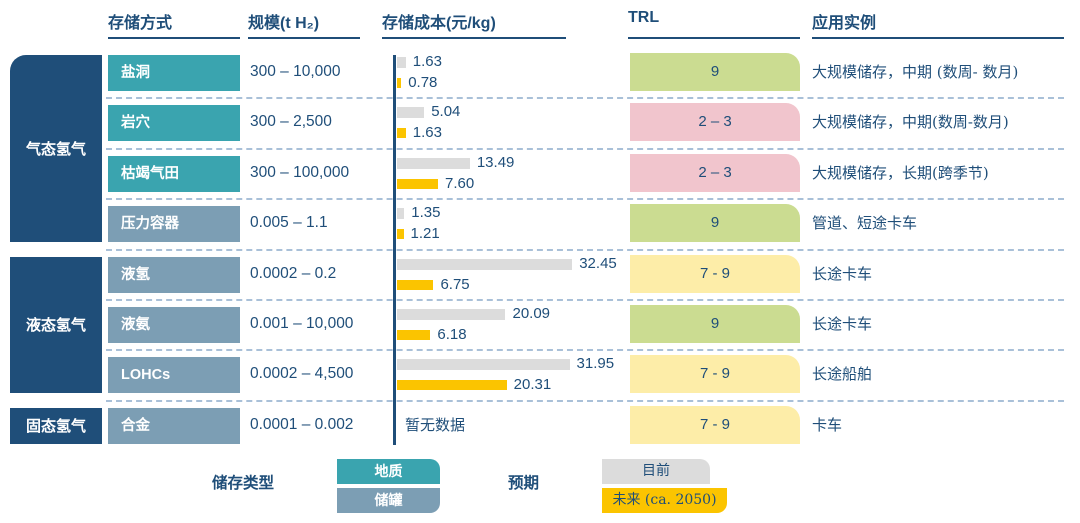 The height and width of the screenshot is (523, 1080). I want to click on legend-storage-type-label: 储存类型, so click(243, 483).